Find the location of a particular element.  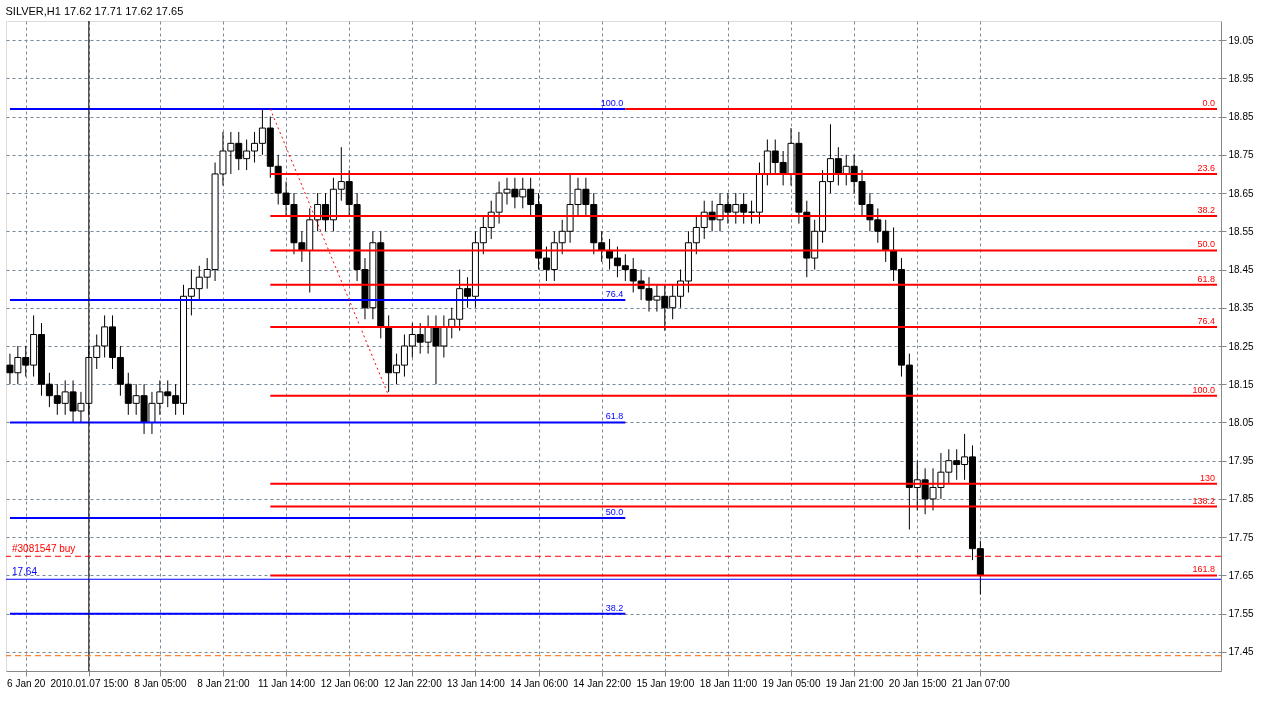

x-tick-label: 18 Jan 11:00 is located at coordinates (728, 683).